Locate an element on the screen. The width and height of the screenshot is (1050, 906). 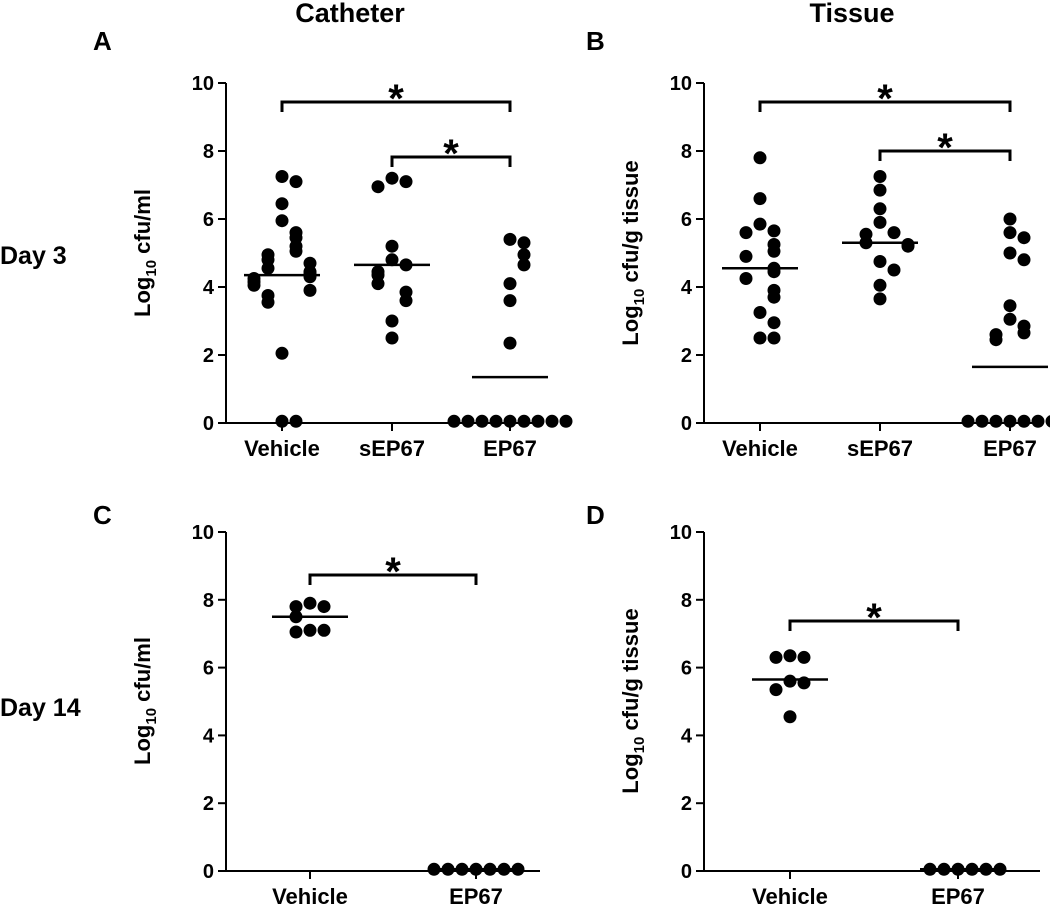
column-header-tissue: Tissue is located at coordinates (851, 14).